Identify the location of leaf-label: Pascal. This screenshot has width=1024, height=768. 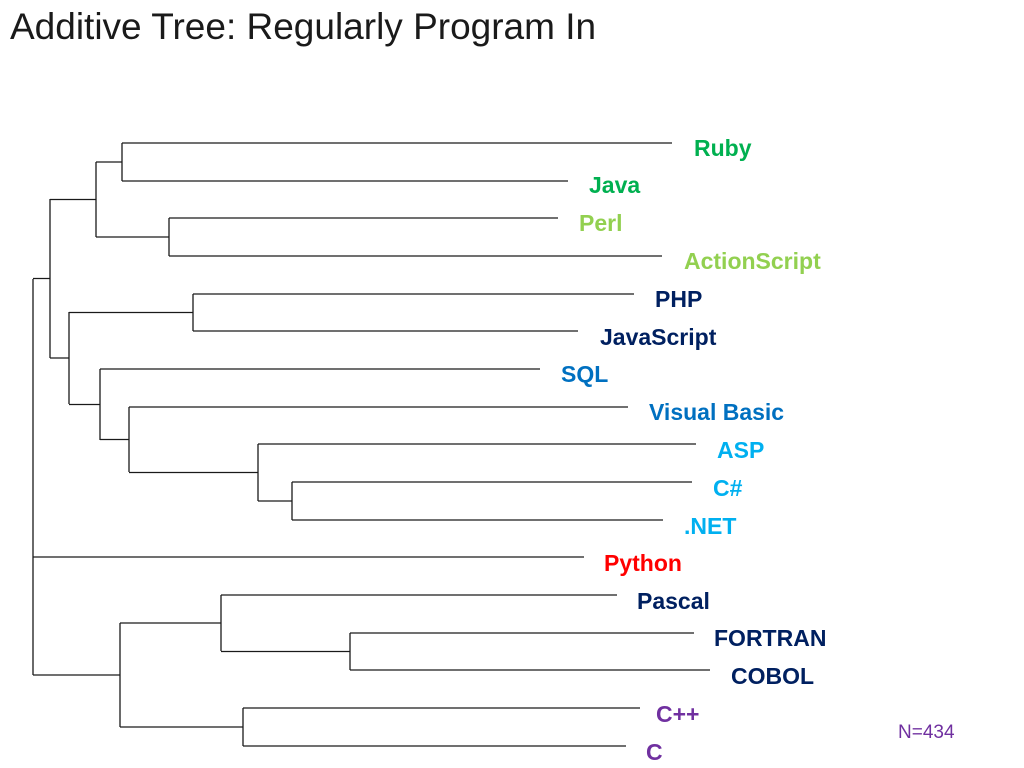
(673, 601).